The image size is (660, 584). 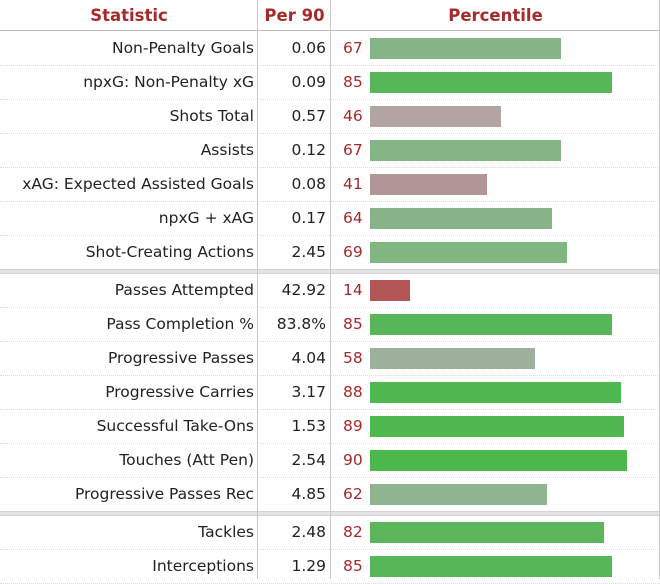 What do you see at coordinates (308, 358) in the screenshot?
I see `per90-value: 4.04` at bounding box center [308, 358].